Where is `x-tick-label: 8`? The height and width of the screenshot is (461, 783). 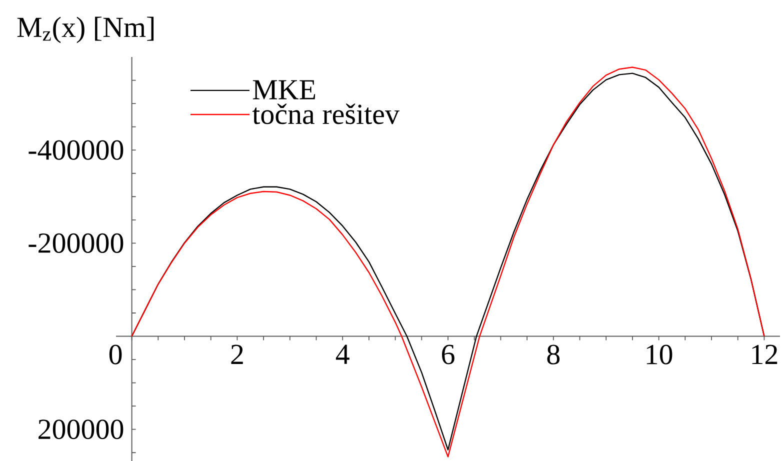 x-tick-label: 8 is located at coordinates (553, 354).